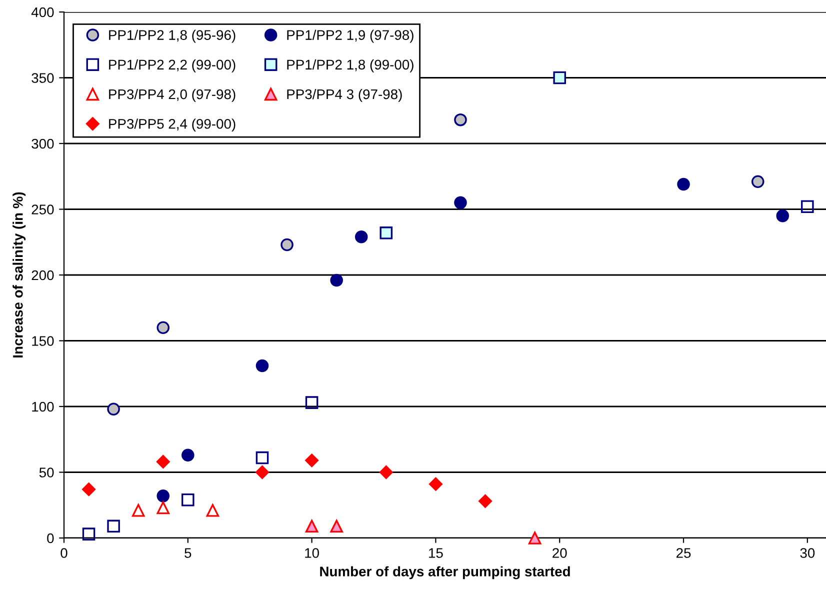 Image resolution: width=826 pixels, height=595 pixels. What do you see at coordinates (50, 538) in the screenshot?
I see `y-tick-label: 0` at bounding box center [50, 538].